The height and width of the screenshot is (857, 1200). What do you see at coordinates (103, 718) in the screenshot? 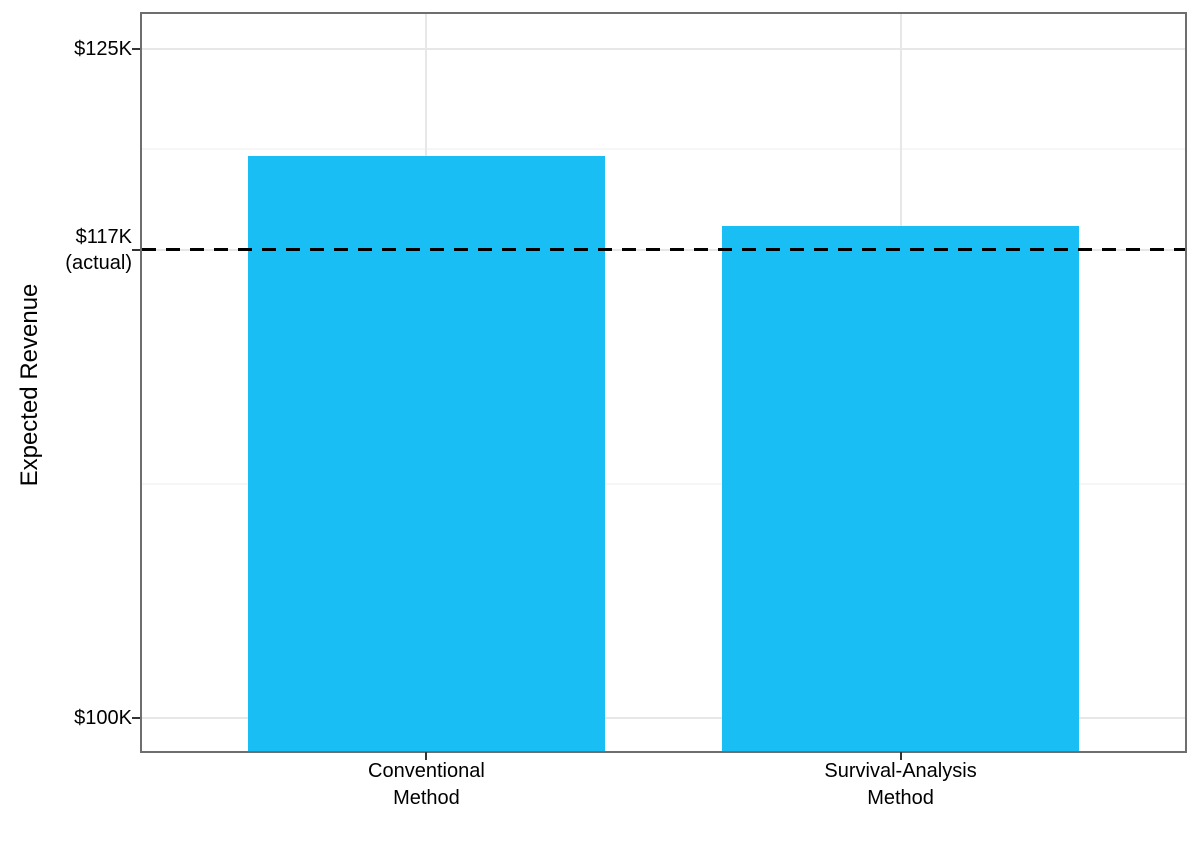
I see `y-tick-label: $100K` at bounding box center [103, 718].